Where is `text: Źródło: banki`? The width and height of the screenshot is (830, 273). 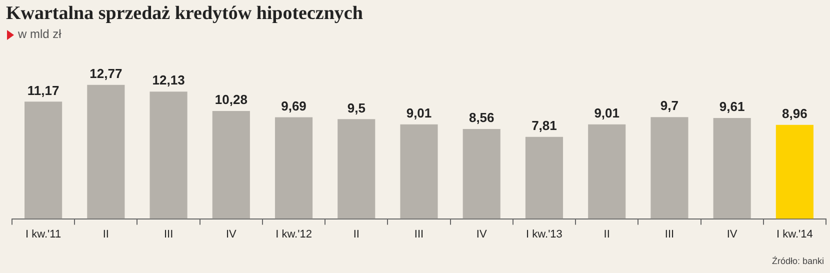
text: Źródło: banki is located at coordinates (798, 261).